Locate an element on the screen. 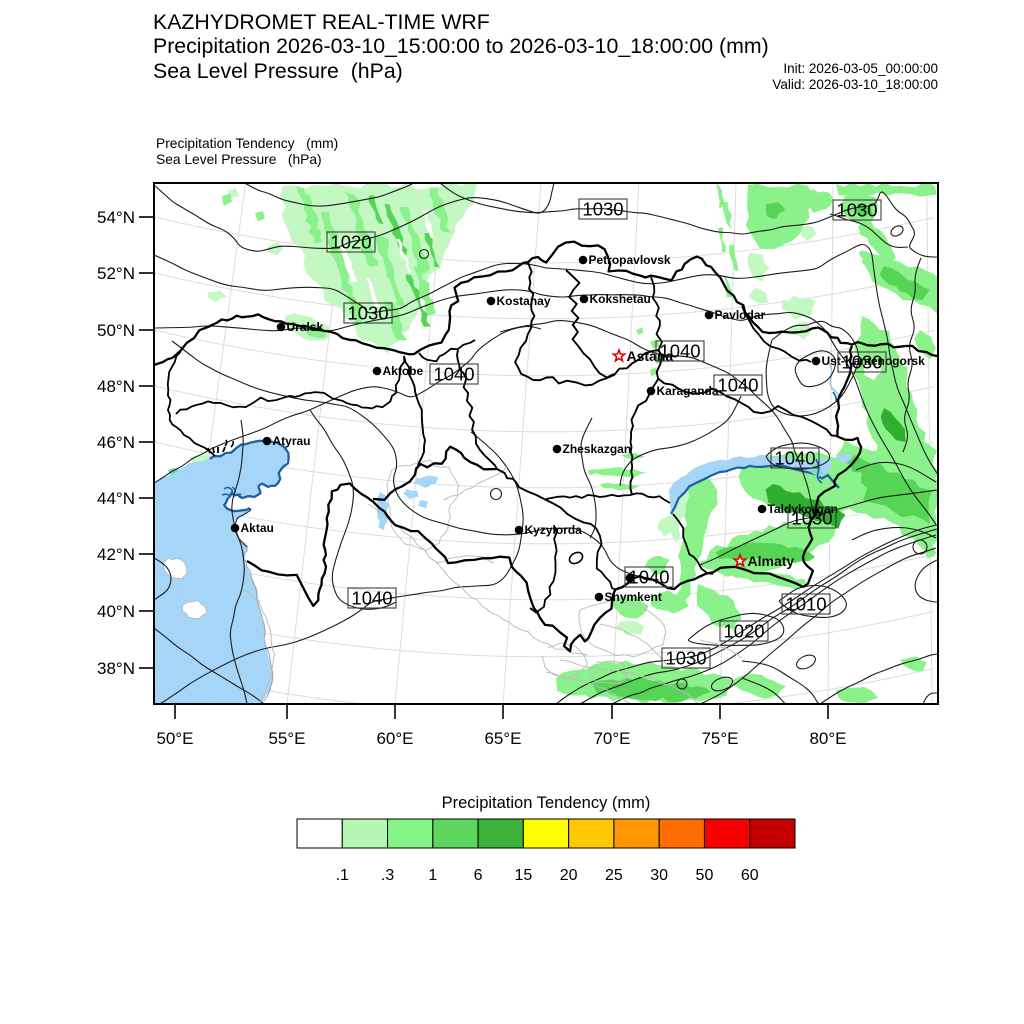 The width and height of the screenshot is (1024, 1024). svg-text: 38°N is located at coordinates (116, 668).